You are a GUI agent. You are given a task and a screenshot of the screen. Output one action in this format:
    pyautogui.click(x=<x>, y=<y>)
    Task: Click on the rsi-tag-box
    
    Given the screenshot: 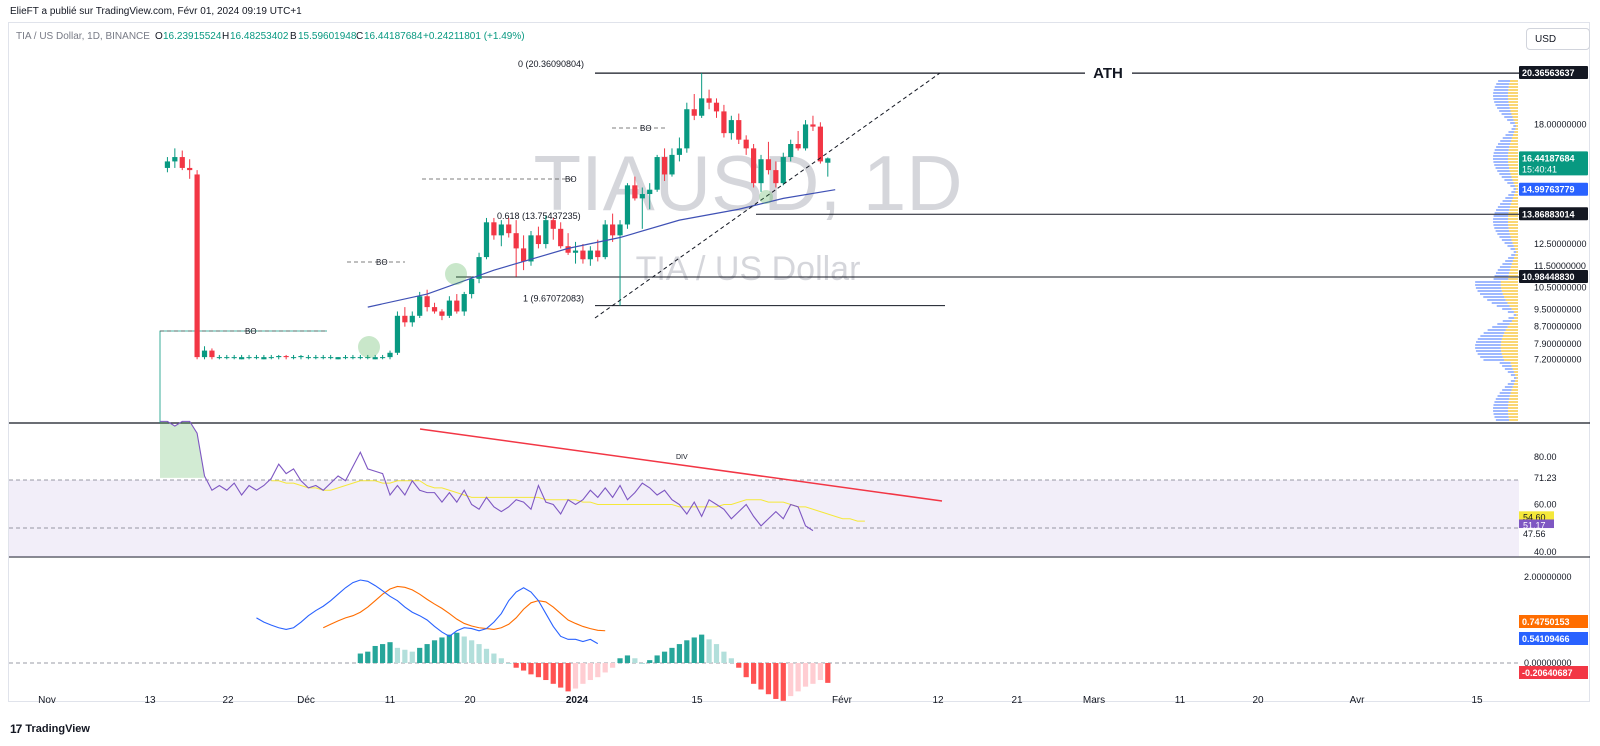 What is the action you would take?
    pyautogui.click(x=1536, y=534)
    